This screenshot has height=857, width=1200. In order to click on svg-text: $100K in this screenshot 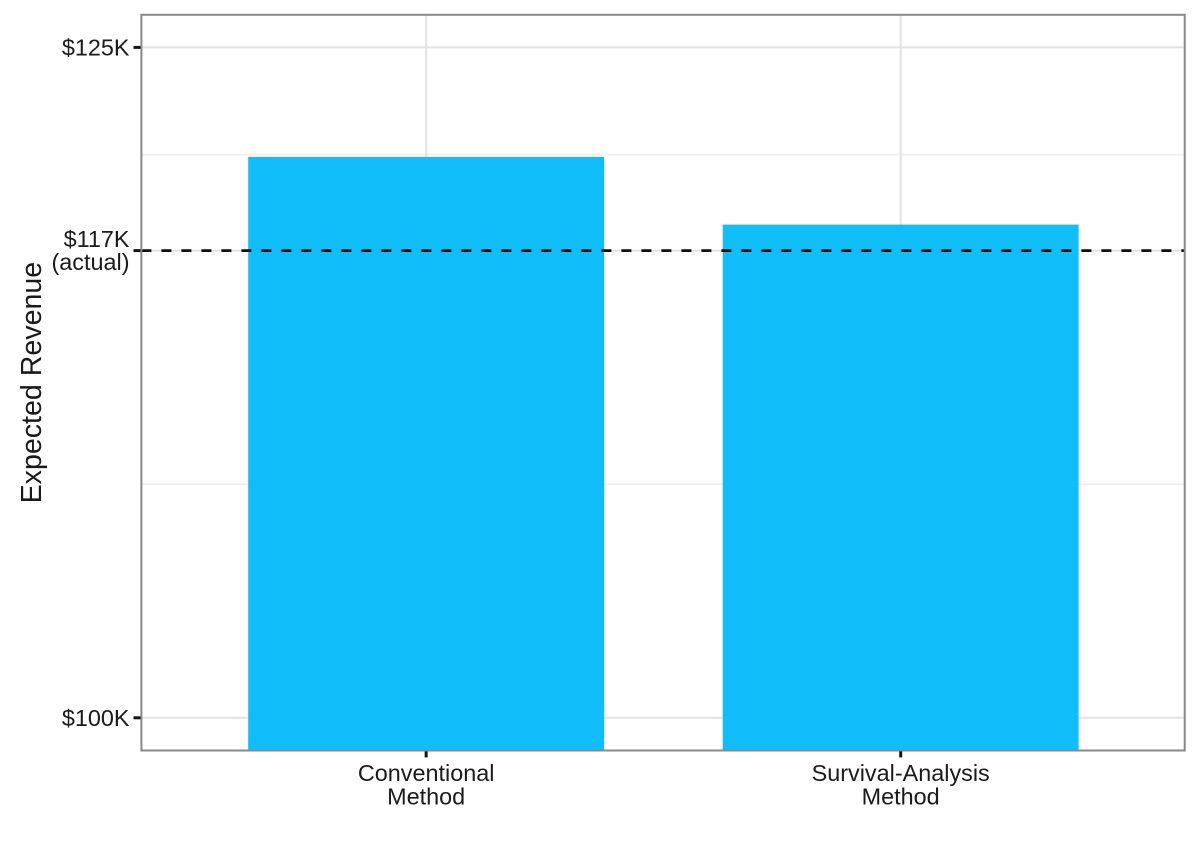, I will do `click(96, 718)`.